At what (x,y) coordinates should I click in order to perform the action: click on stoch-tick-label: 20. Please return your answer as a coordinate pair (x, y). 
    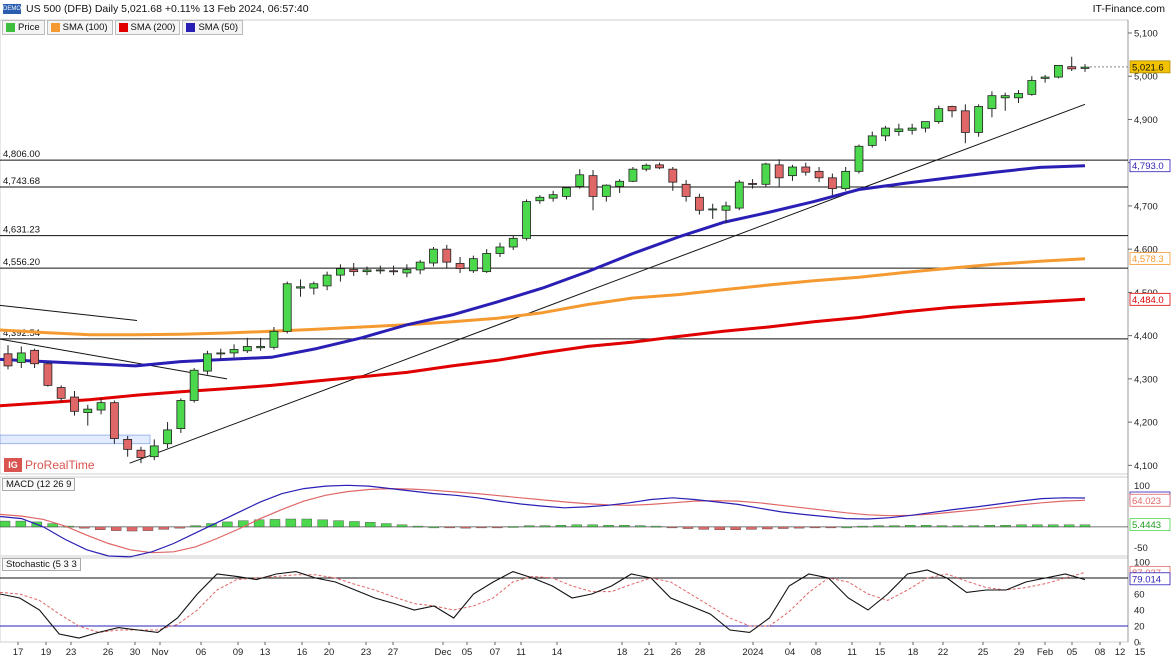
    Looking at the image, I should click on (1139, 627).